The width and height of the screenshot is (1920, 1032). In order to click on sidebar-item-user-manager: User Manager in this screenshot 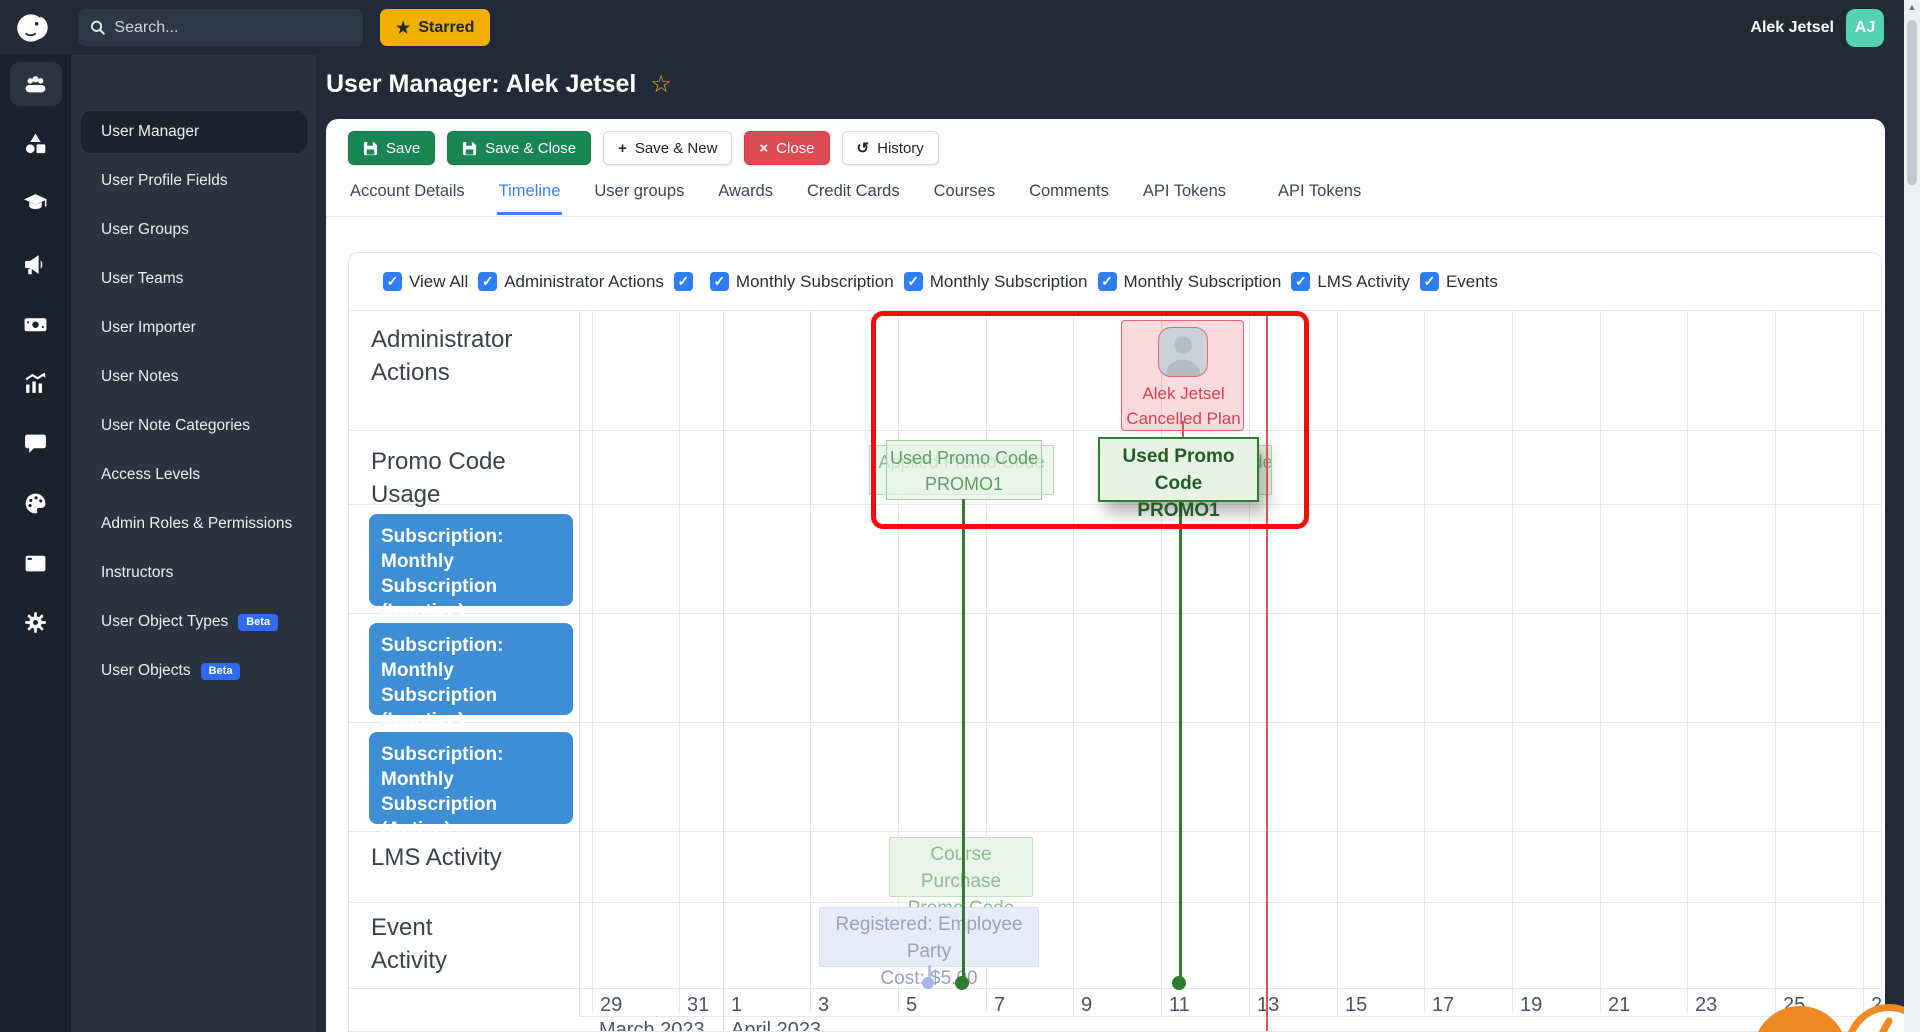, I will do `click(194, 132)`.